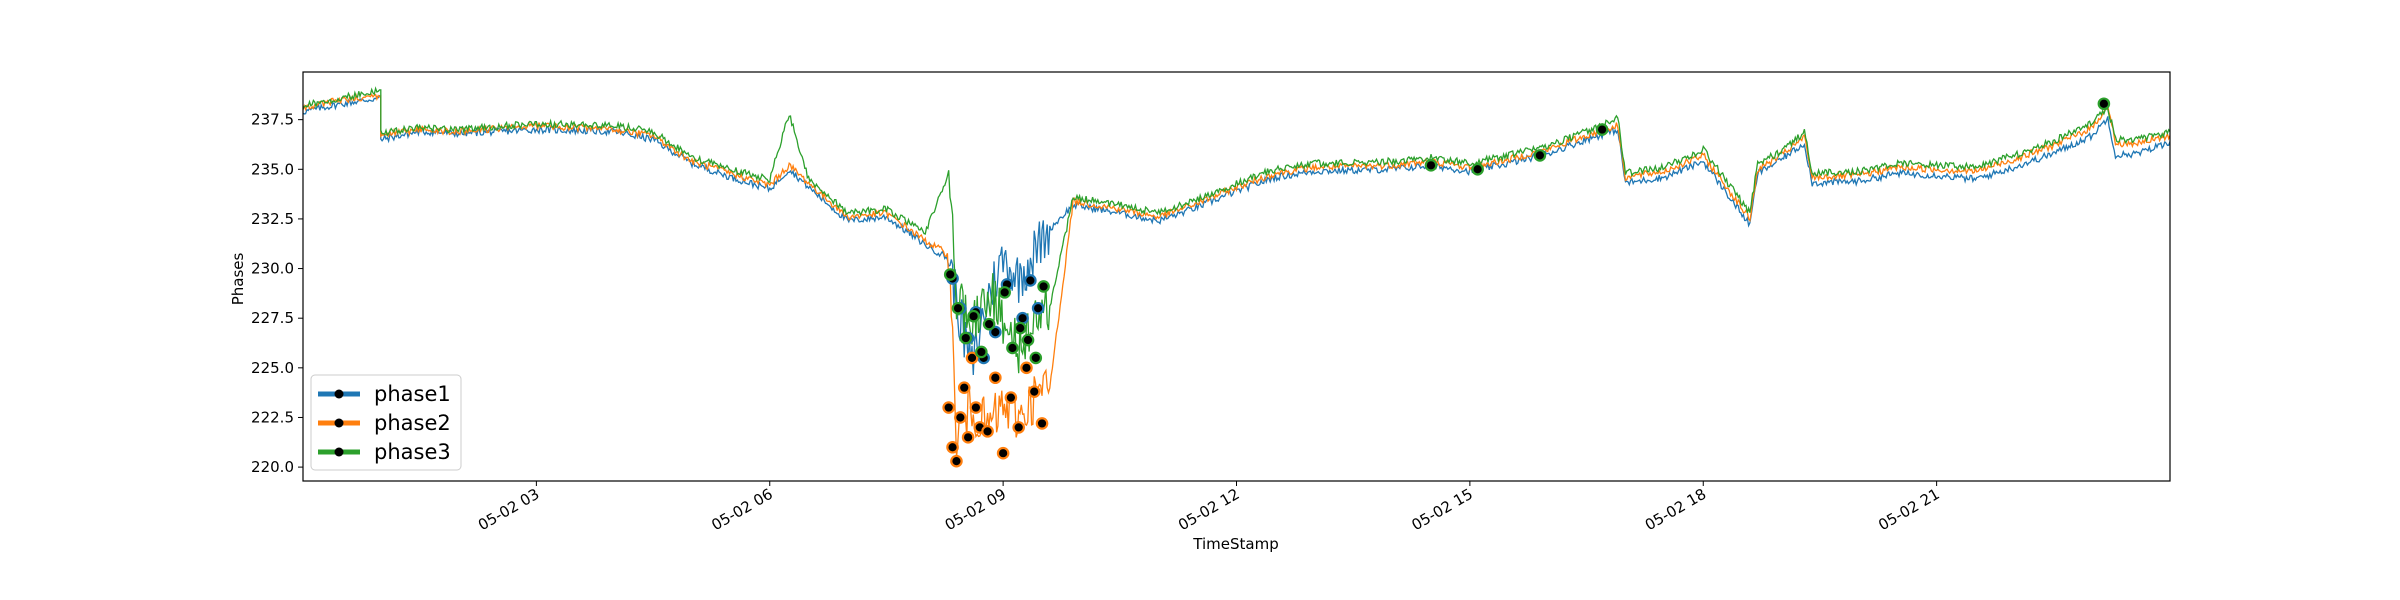  What do you see at coordinates (272, 417) in the screenshot?
I see `y-tick-label: 222.5` at bounding box center [272, 417].